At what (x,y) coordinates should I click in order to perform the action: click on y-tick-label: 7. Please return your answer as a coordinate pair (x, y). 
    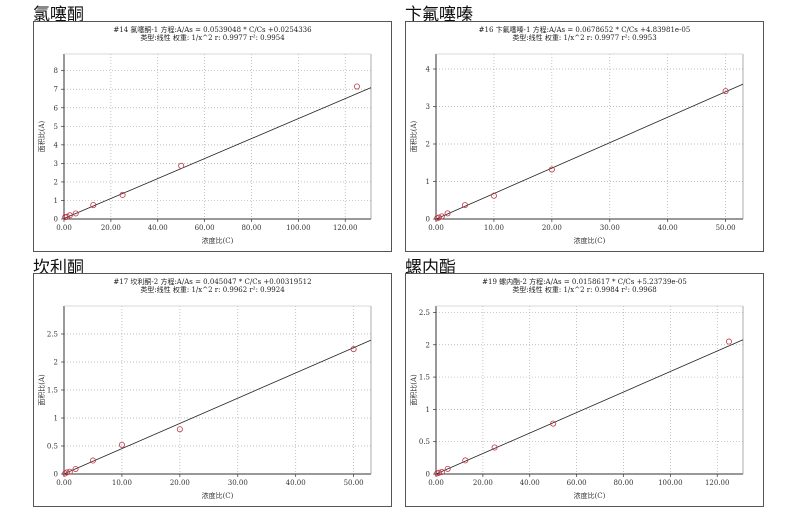
    Looking at the image, I should click on (56, 90).